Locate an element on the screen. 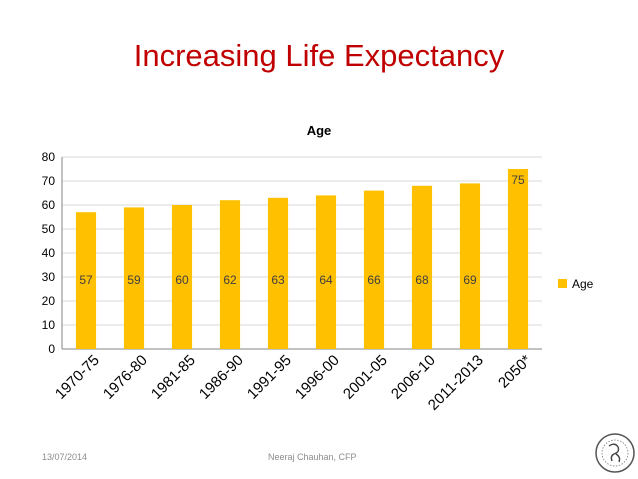 This screenshot has width=638, height=479. y-tick-label: 0 is located at coordinates (51, 349).